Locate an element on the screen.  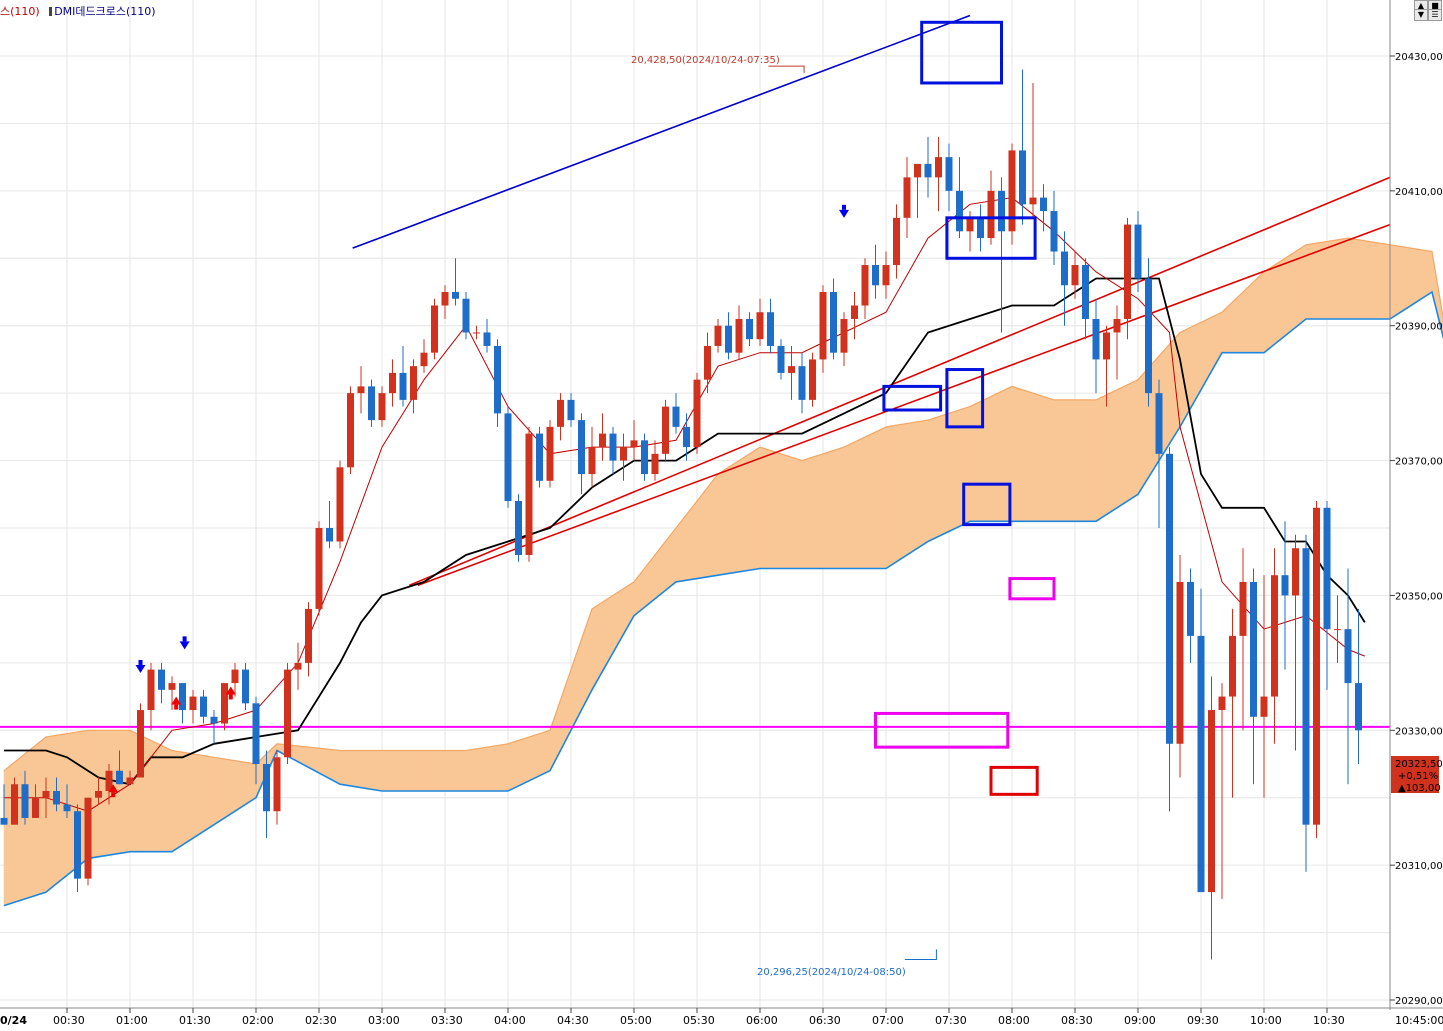
legend-item-1: 스(110) is located at coordinates (20, 11).